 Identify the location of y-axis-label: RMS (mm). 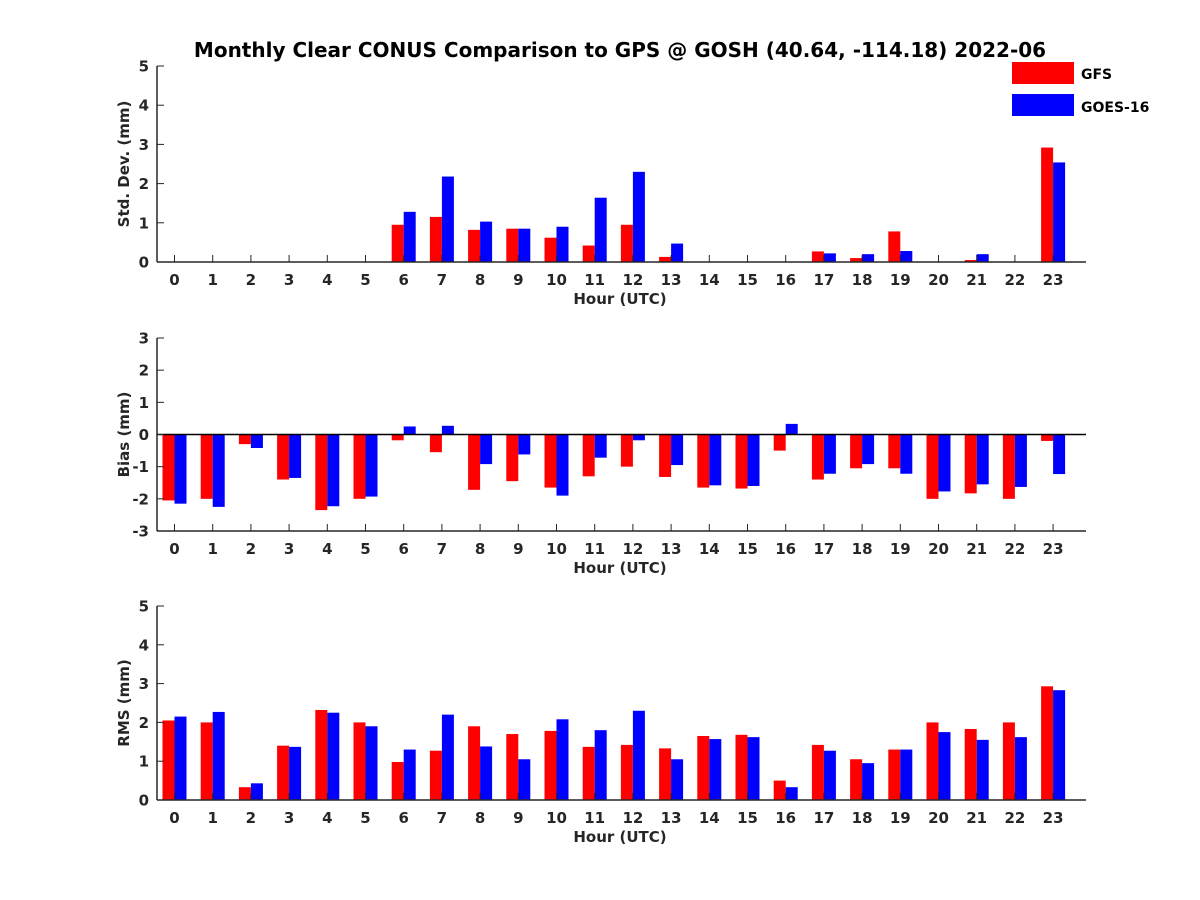
(124, 702).